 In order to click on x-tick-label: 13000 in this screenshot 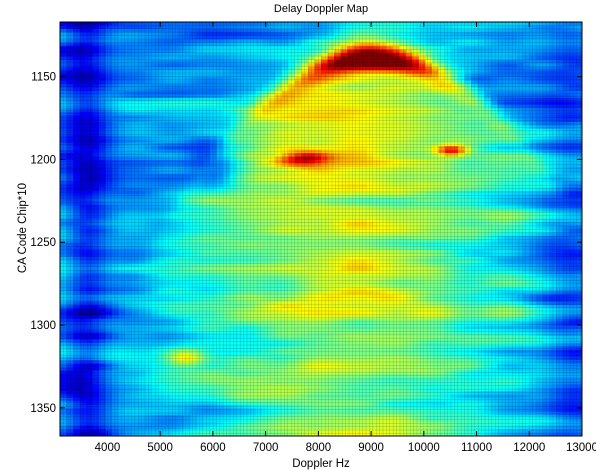, I will do `click(581, 448)`.